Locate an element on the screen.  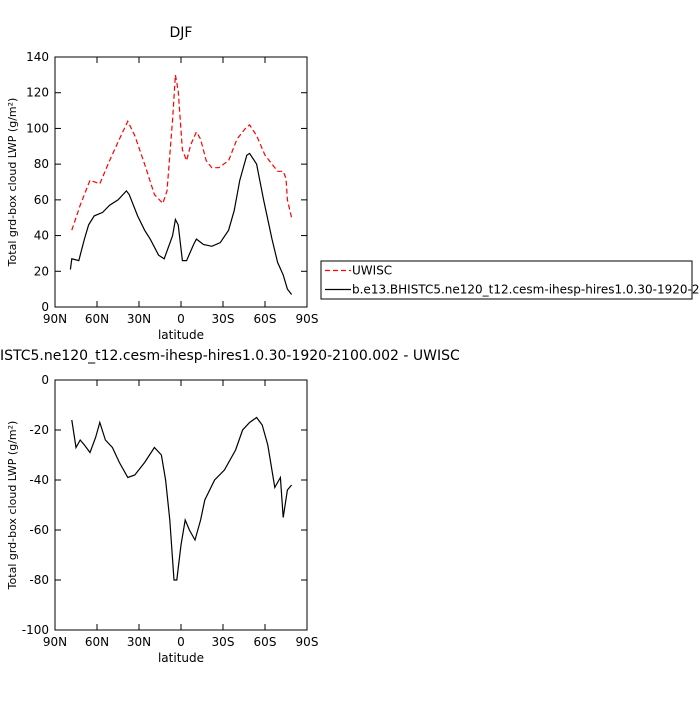
y-tick-label: 60 is located at coordinates (41, 200).